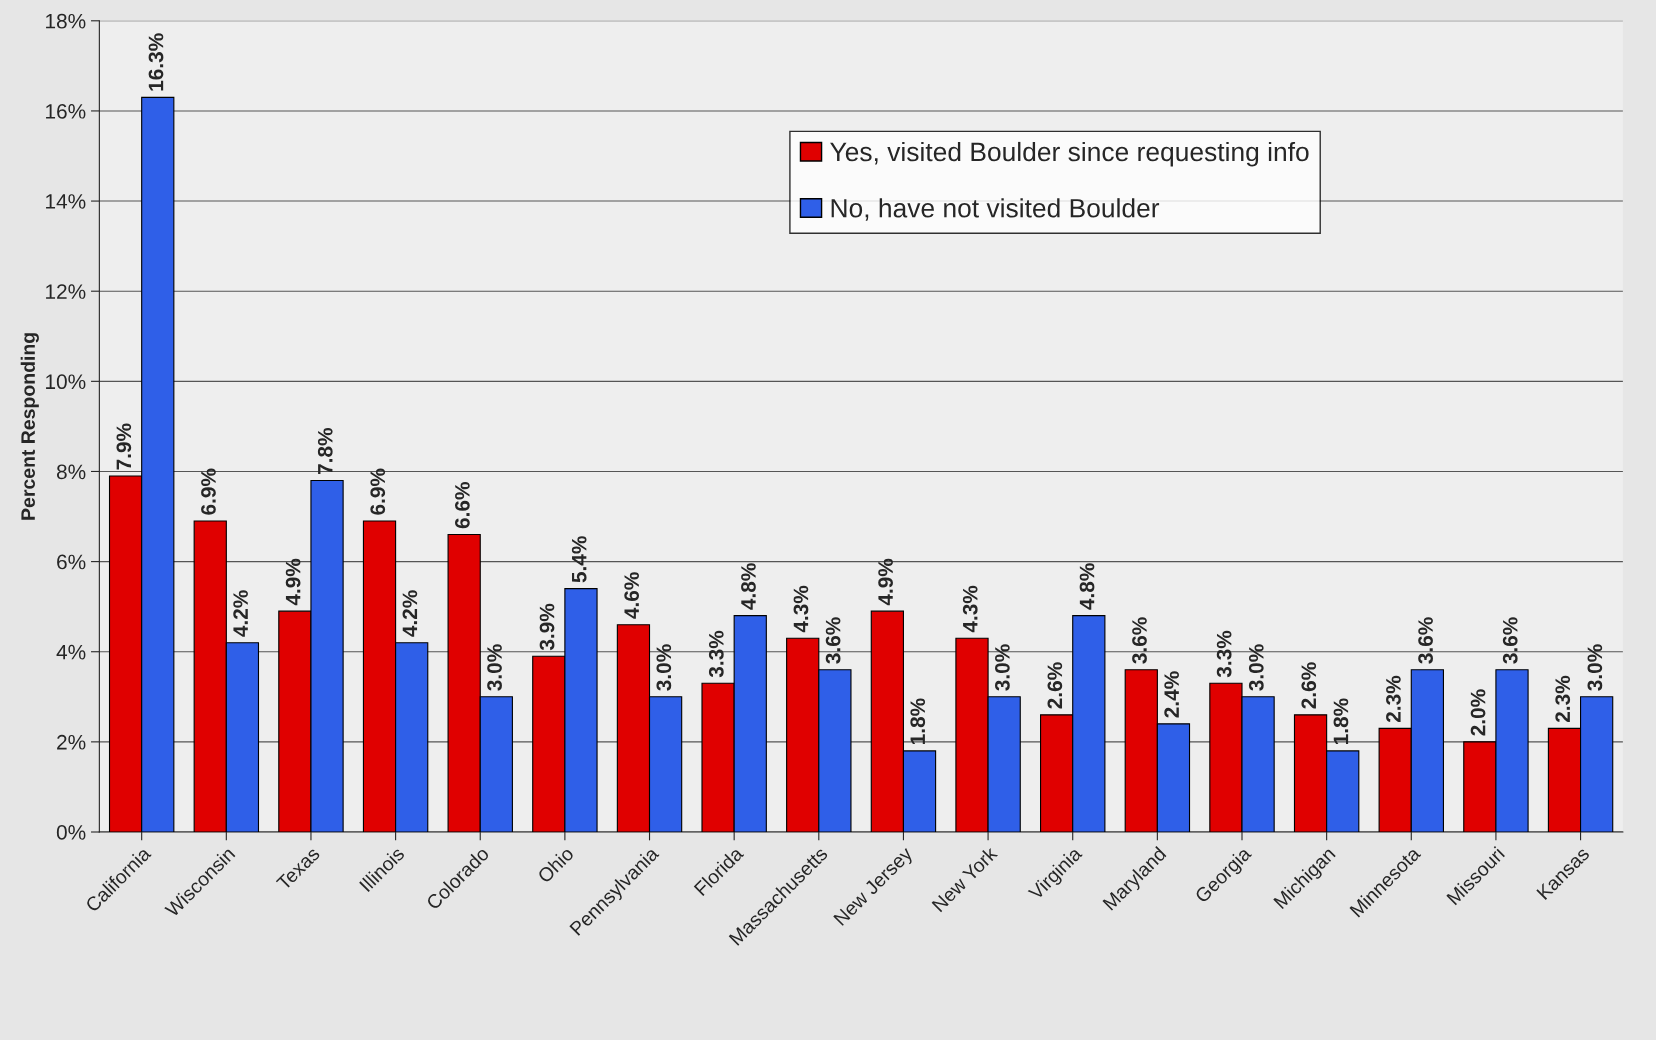 Image resolution: width=1656 pixels, height=1040 pixels. What do you see at coordinates (325, 451) in the screenshot?
I see `data-label: 7.8%` at bounding box center [325, 451].